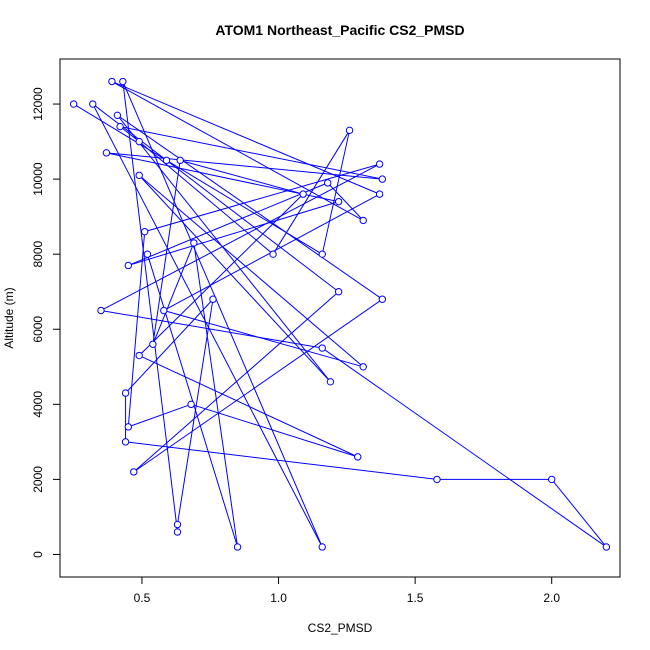  What do you see at coordinates (38, 479) in the screenshot?
I see `y-tick-label: 2000` at bounding box center [38, 479].